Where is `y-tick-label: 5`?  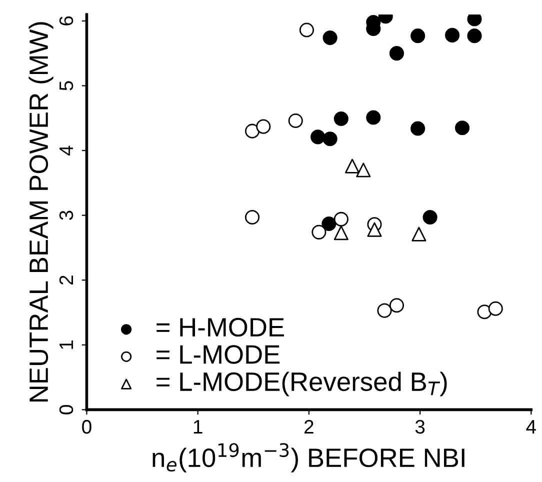
y-tick-label: 5 is located at coordinates (67, 85).